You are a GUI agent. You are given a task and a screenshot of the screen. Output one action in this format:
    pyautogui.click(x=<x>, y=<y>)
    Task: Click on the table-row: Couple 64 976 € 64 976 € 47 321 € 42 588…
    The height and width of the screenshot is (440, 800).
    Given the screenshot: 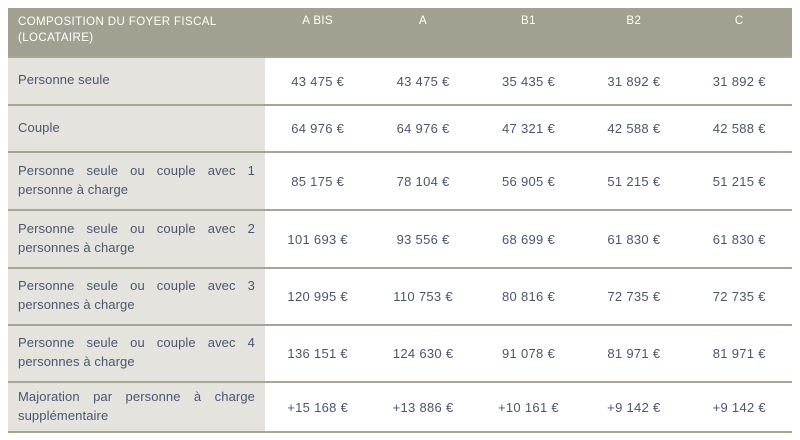 What is the action you would take?
    pyautogui.click(x=400, y=128)
    